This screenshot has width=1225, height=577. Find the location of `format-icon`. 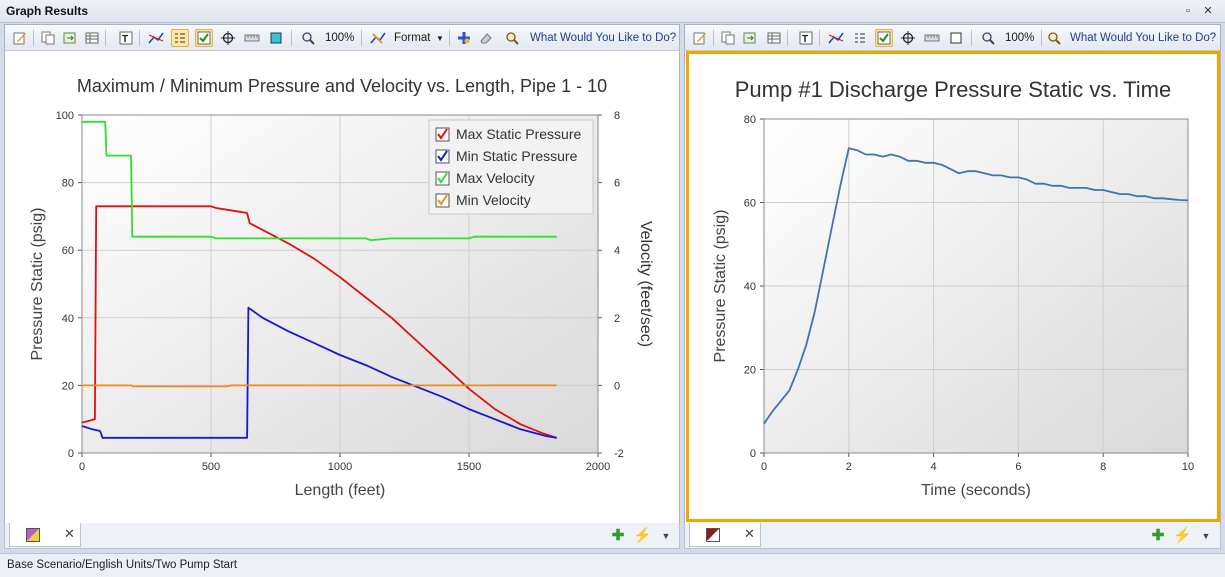

format-icon is located at coordinates (378, 38).